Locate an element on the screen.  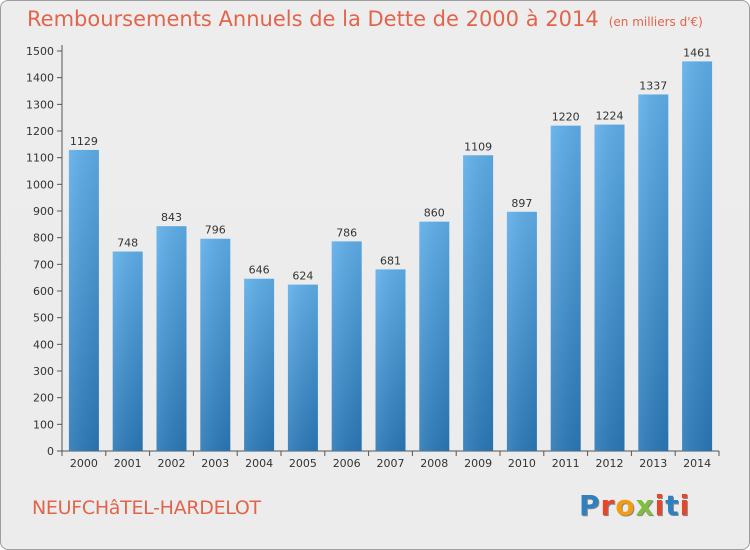
logo-letter: t is located at coordinates (672, 505).